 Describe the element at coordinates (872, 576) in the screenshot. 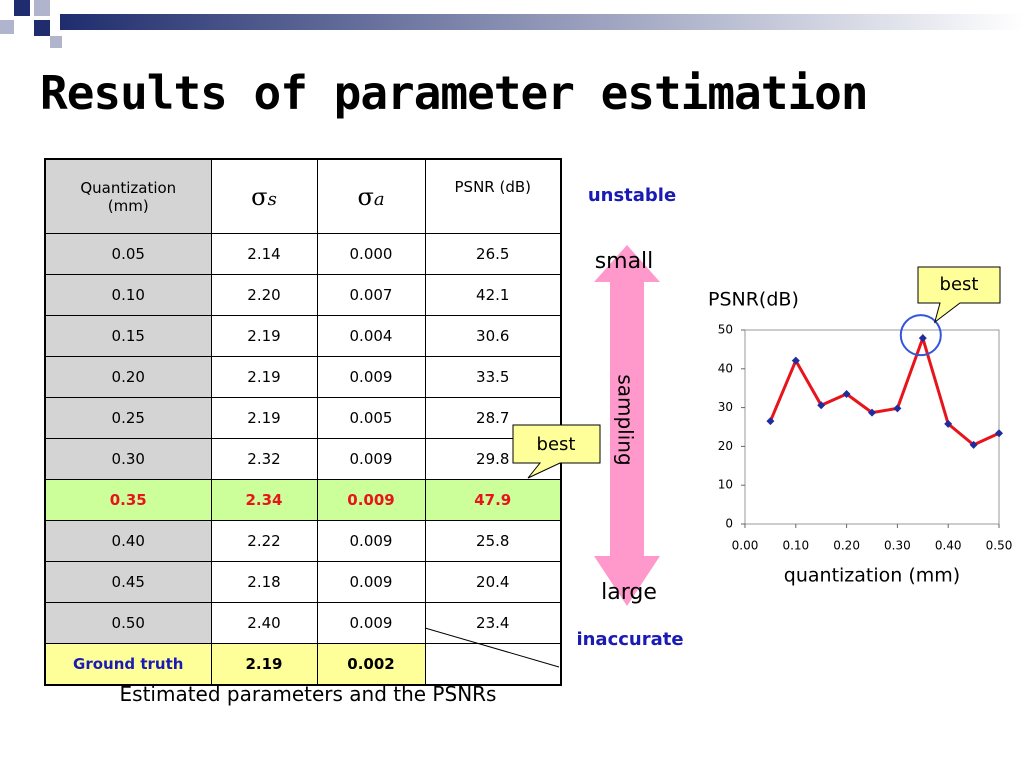

I see `x-axis-label: quantization (mm)` at that location.